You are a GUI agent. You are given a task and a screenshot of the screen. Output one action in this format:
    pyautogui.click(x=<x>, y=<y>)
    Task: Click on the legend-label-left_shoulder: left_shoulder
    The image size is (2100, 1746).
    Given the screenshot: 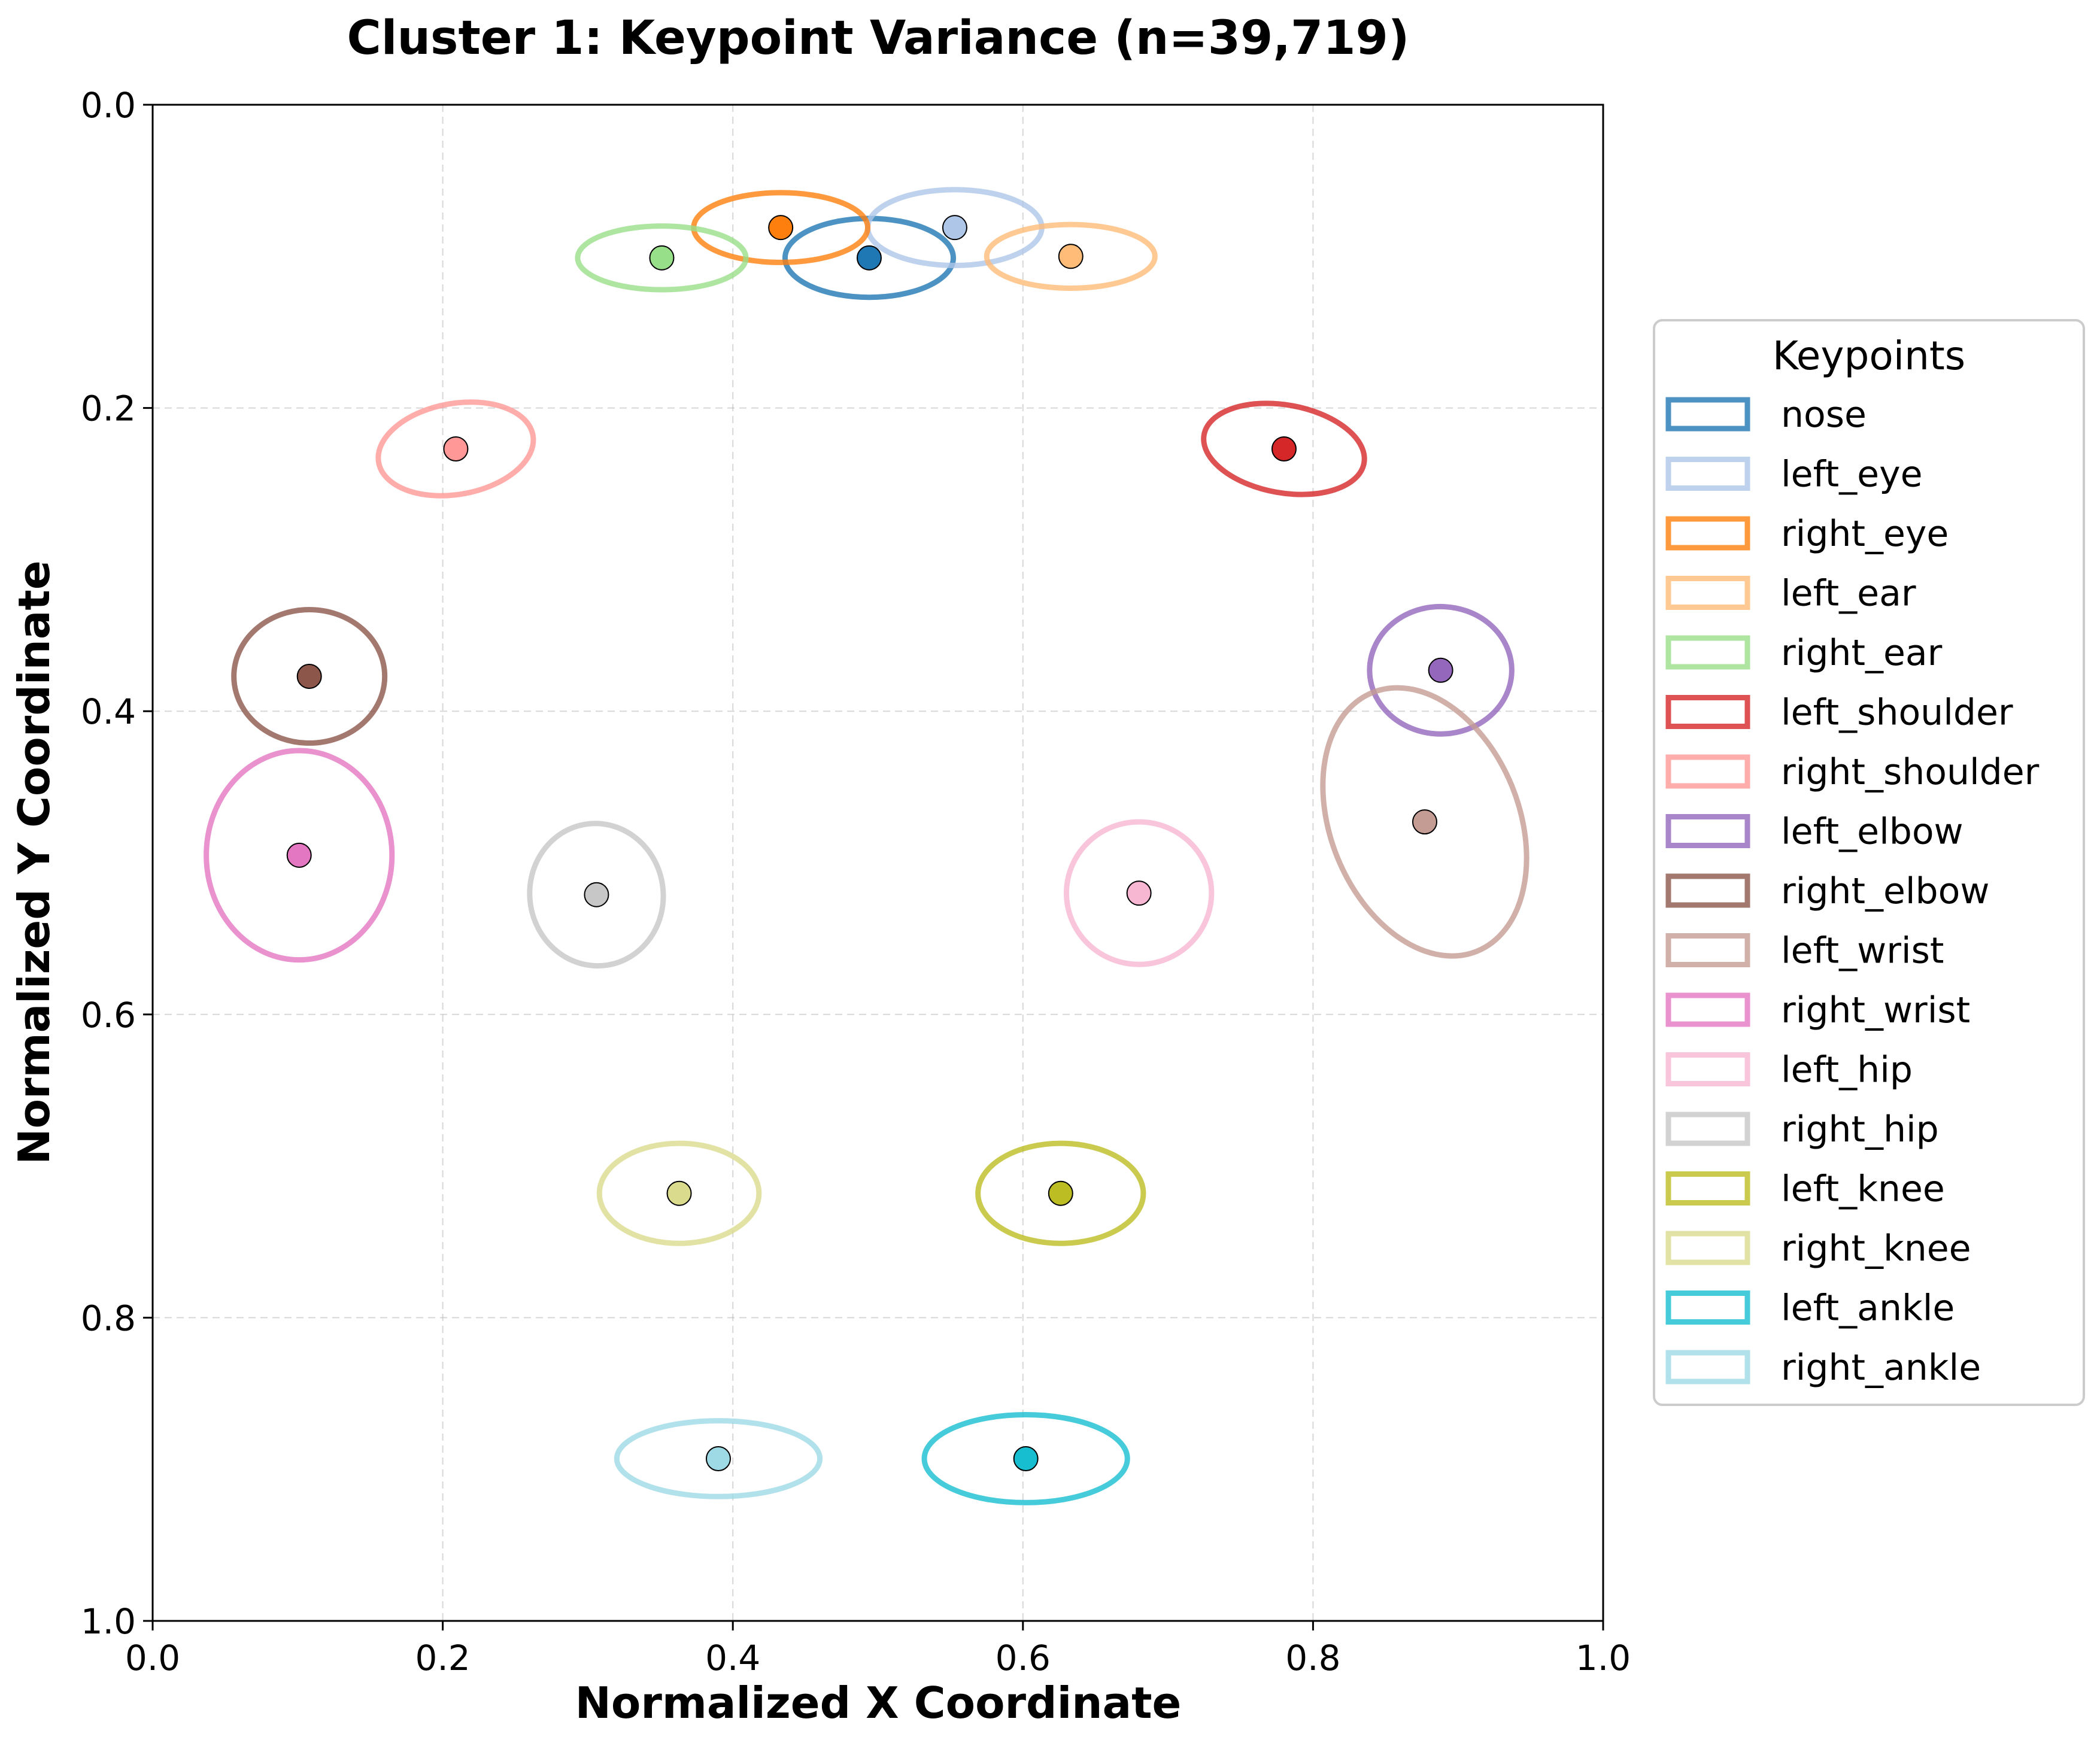 What is the action you would take?
    pyautogui.click(x=1897, y=713)
    